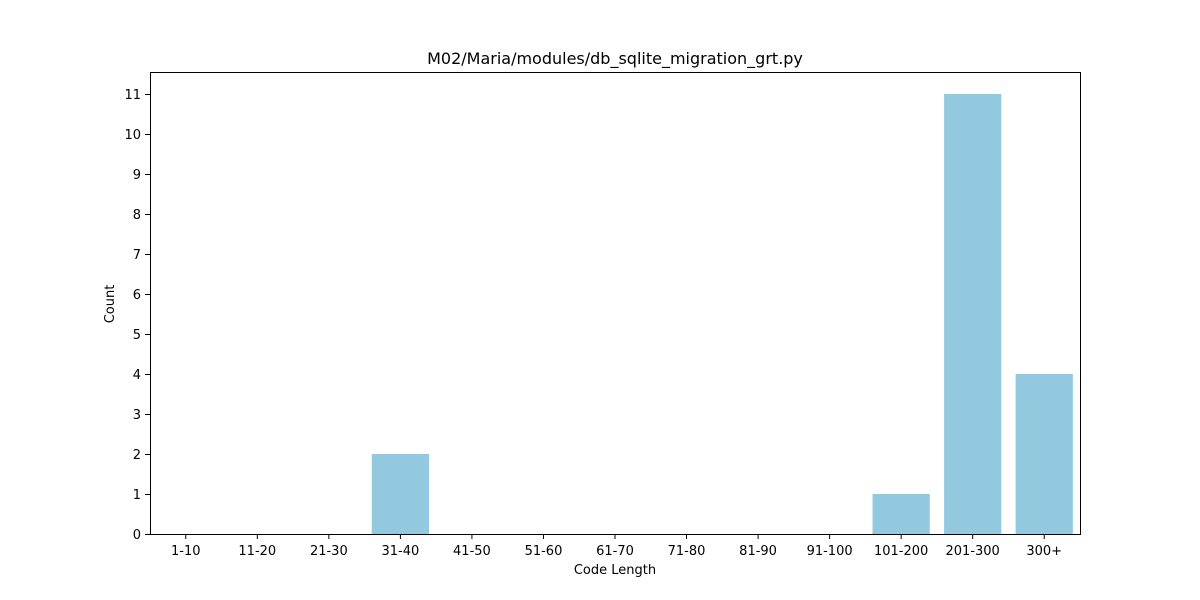  Describe the element at coordinates (137, 315) in the screenshot. I see `y-axis: 0 1 2 3 4 5 6 7 8 9 10 11` at that location.